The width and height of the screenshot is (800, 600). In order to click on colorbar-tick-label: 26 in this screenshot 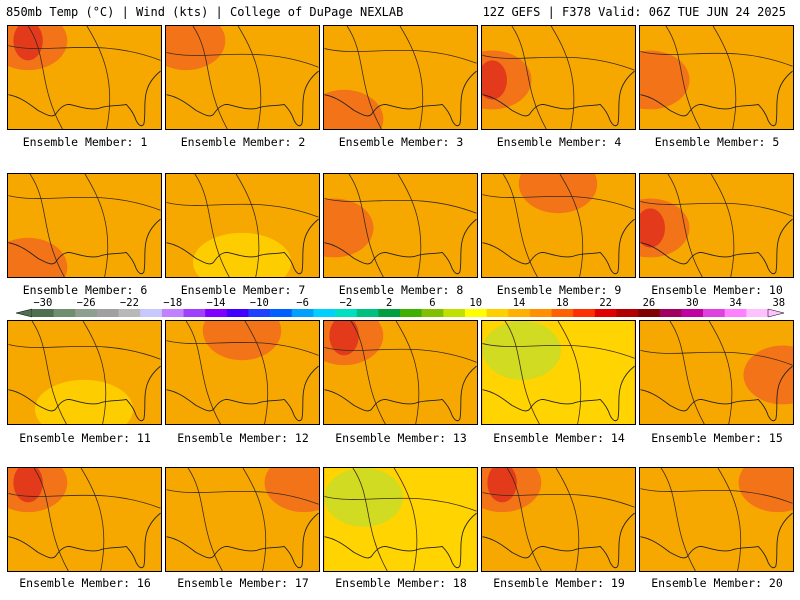, I will do `click(649, 303)`.